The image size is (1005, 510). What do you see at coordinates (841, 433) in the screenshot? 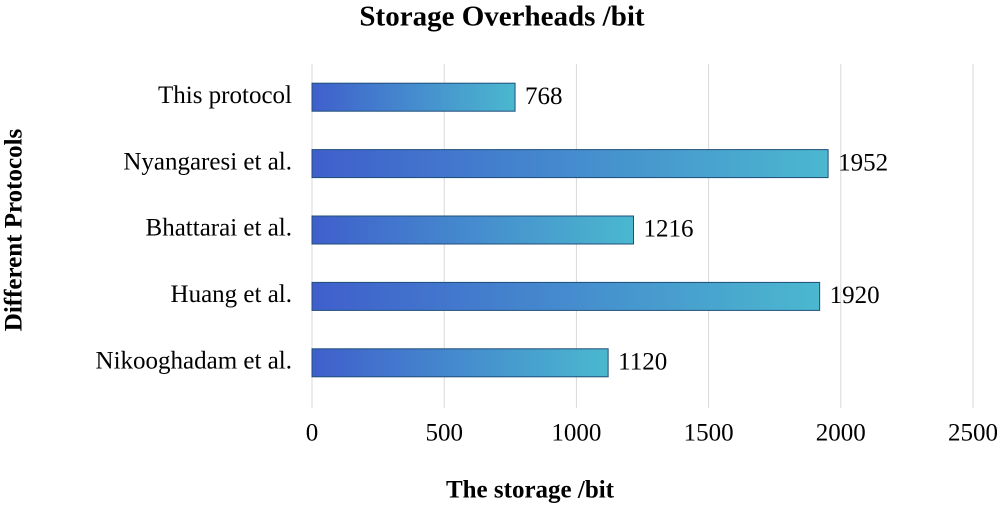
I see `x-tick-label: 2000` at bounding box center [841, 433].